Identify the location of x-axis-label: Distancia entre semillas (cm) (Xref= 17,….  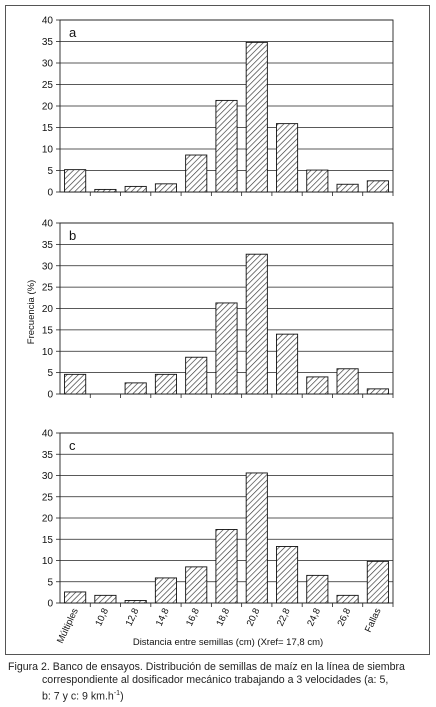
(228, 642).